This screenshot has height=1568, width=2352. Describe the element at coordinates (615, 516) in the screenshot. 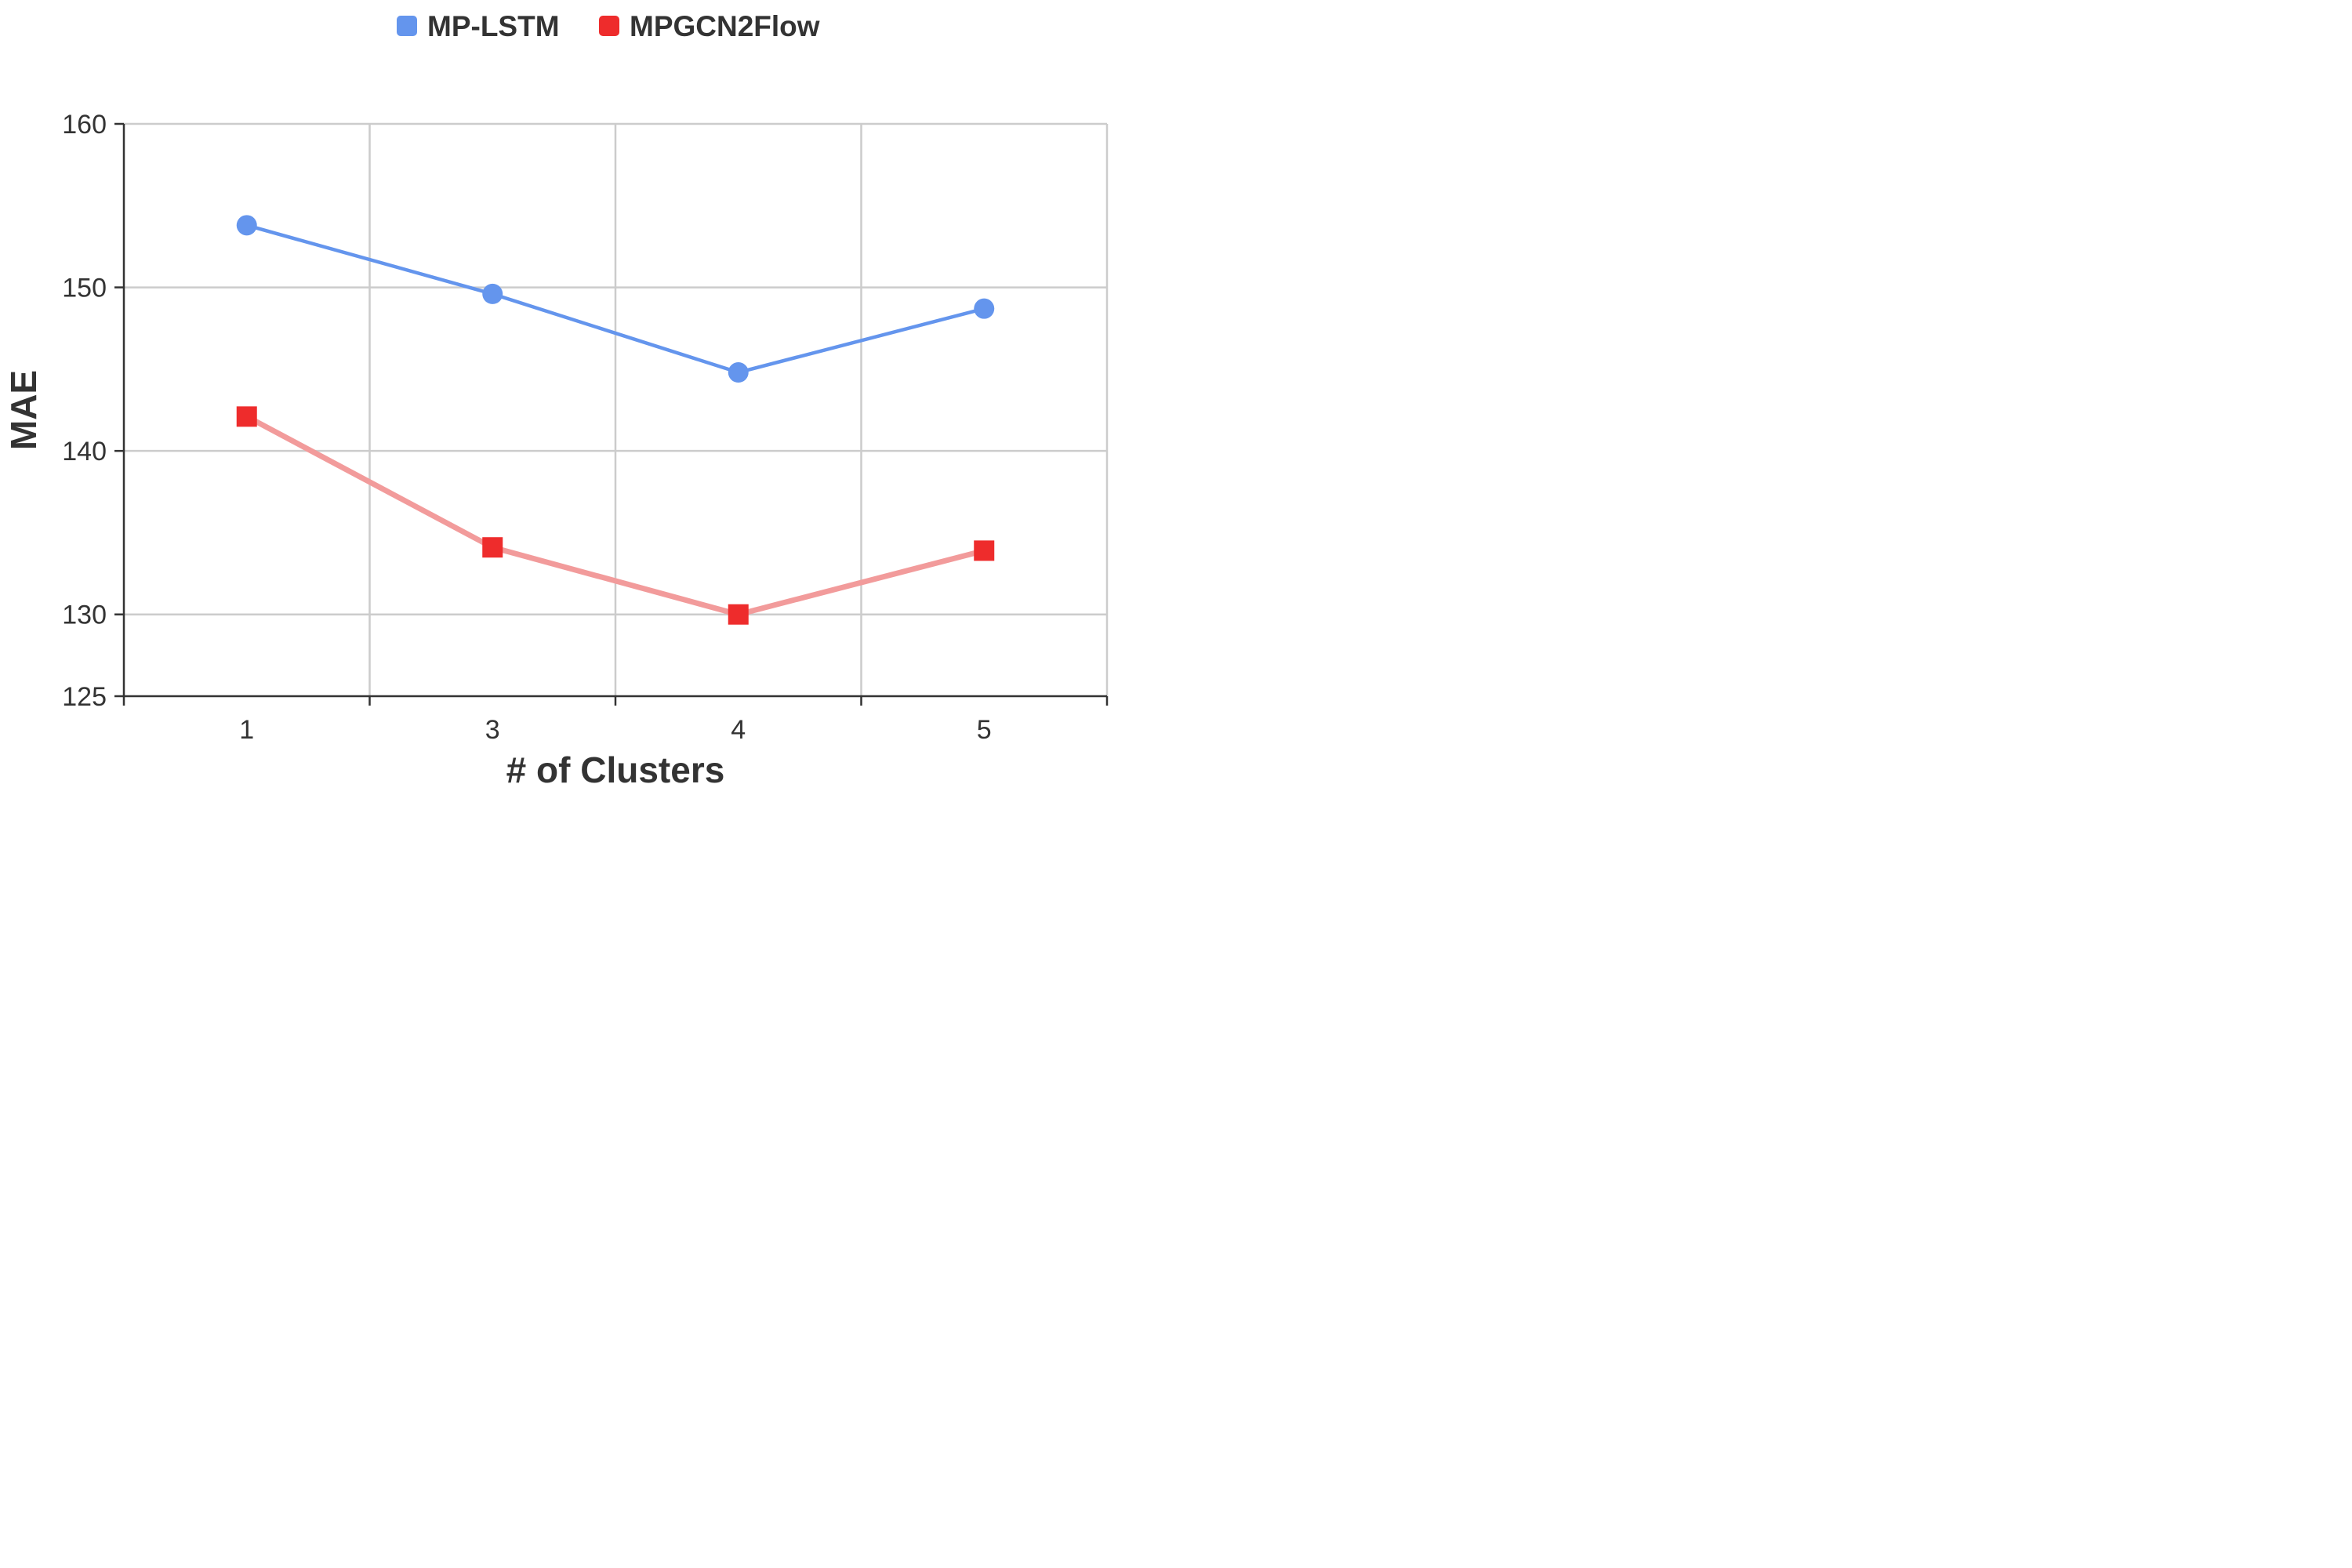

I see `series-line-mpgcn2flow` at that location.